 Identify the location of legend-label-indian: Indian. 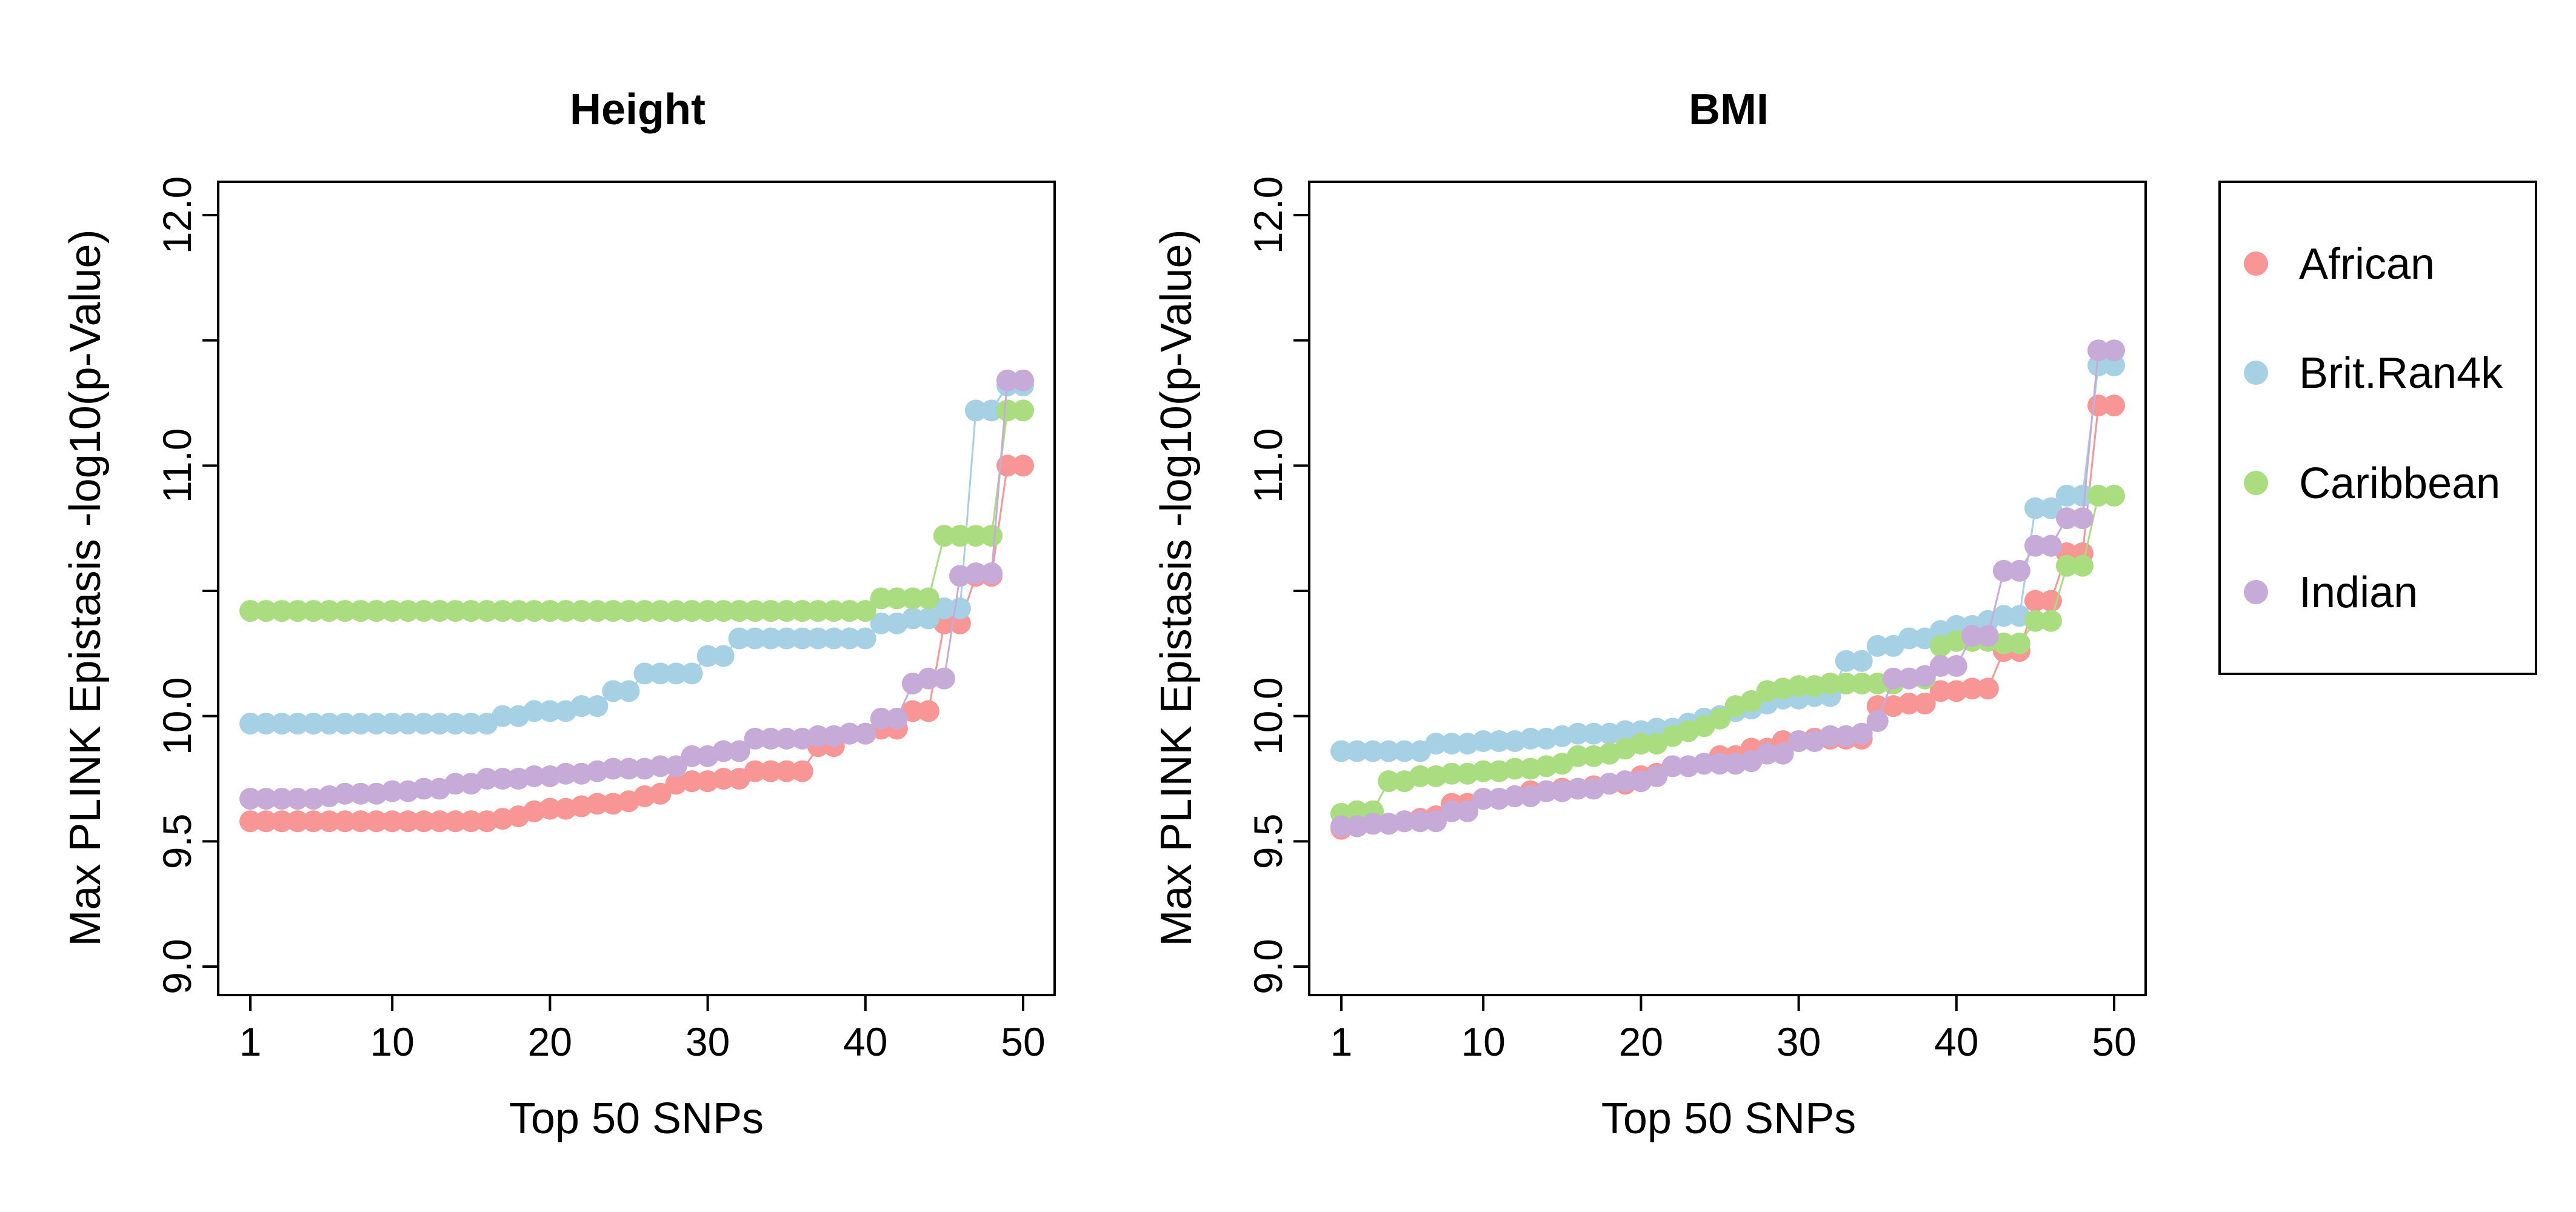
(2358, 592).